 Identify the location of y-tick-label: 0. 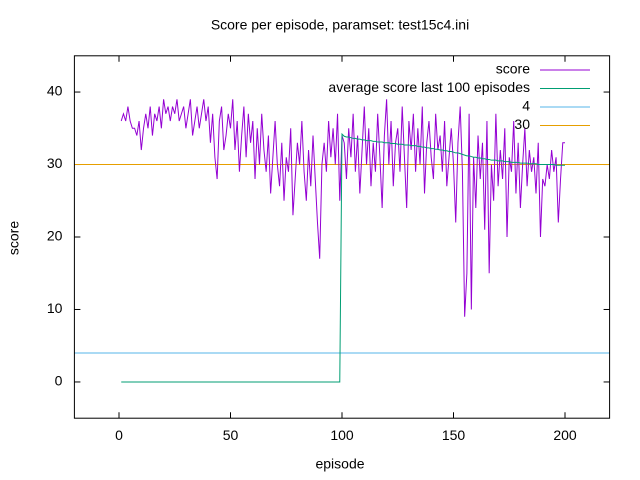
(59, 381).